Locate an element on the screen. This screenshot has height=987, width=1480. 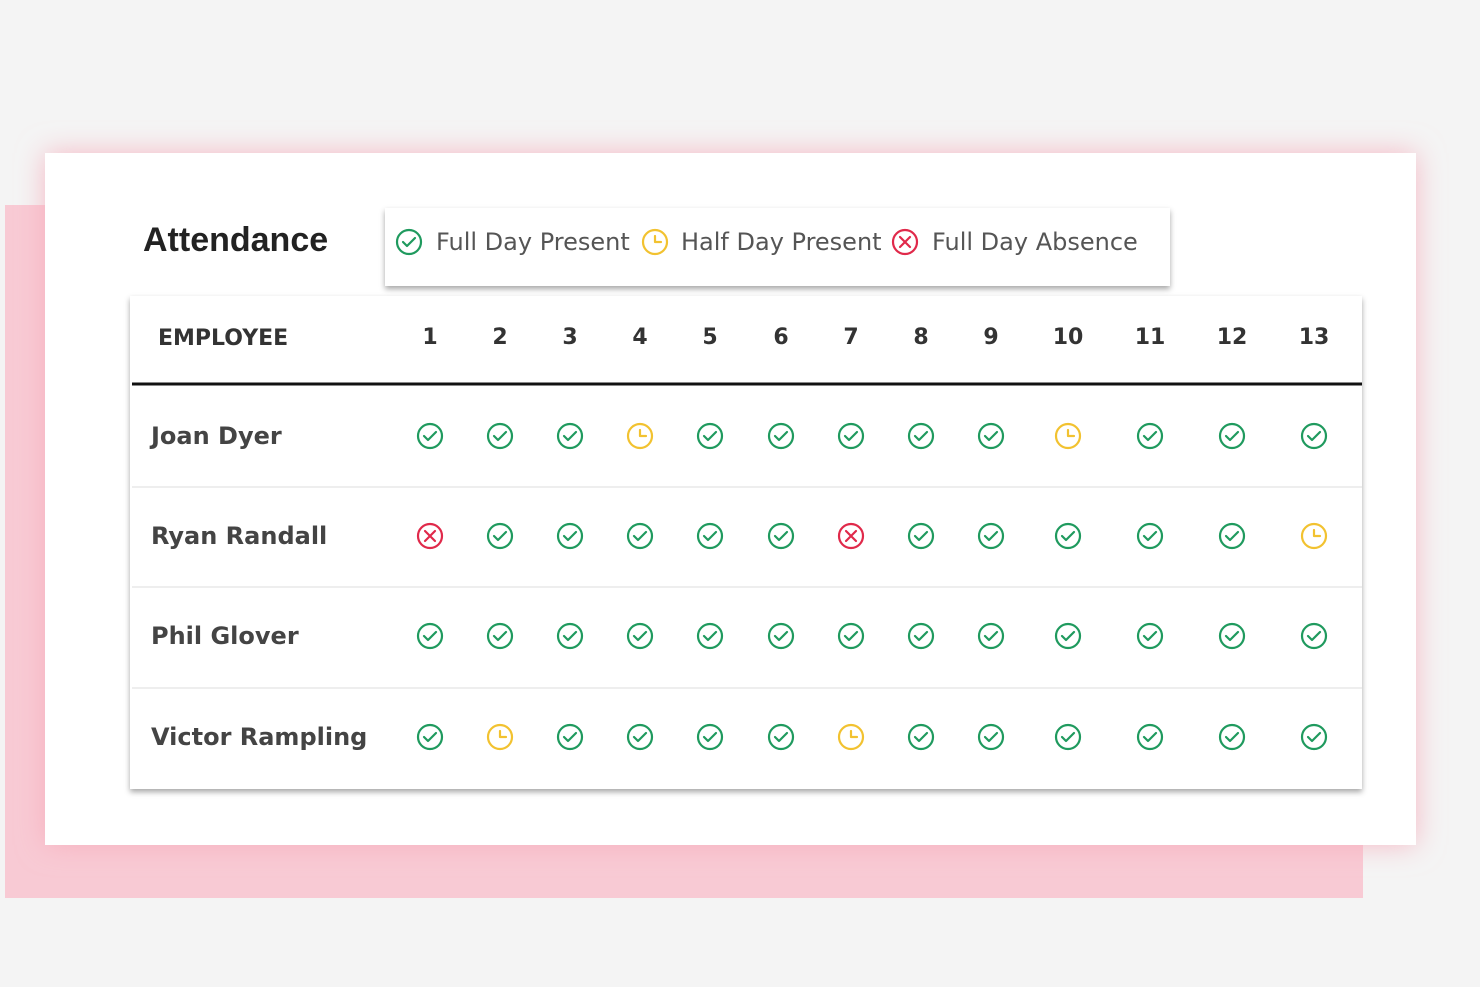
icon-absent is located at coordinates (430, 536).